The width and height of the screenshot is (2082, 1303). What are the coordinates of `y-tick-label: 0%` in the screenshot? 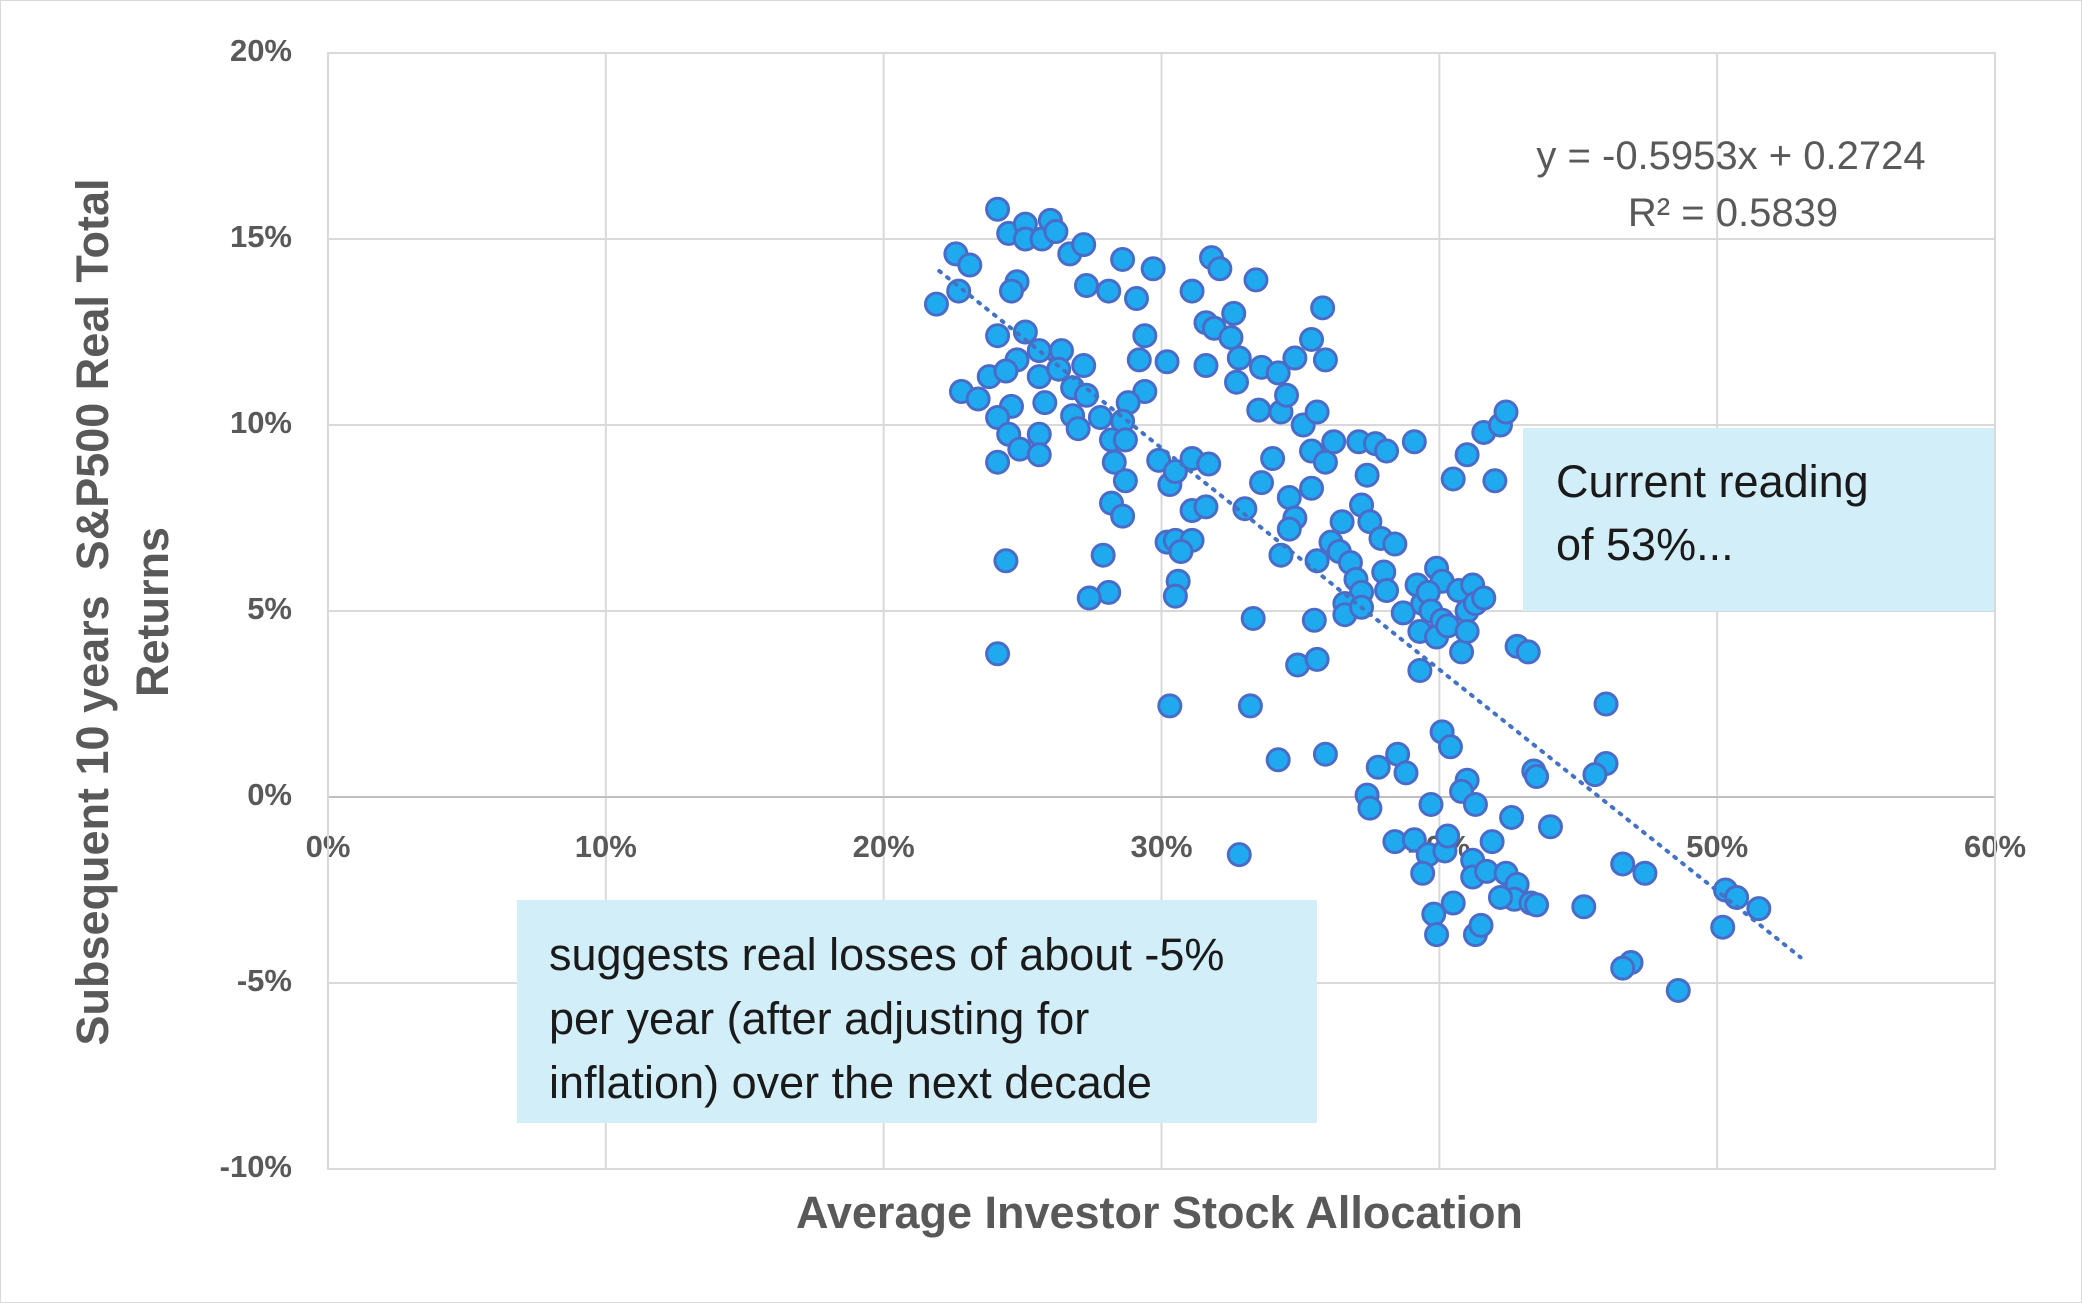 It's located at (269, 794).